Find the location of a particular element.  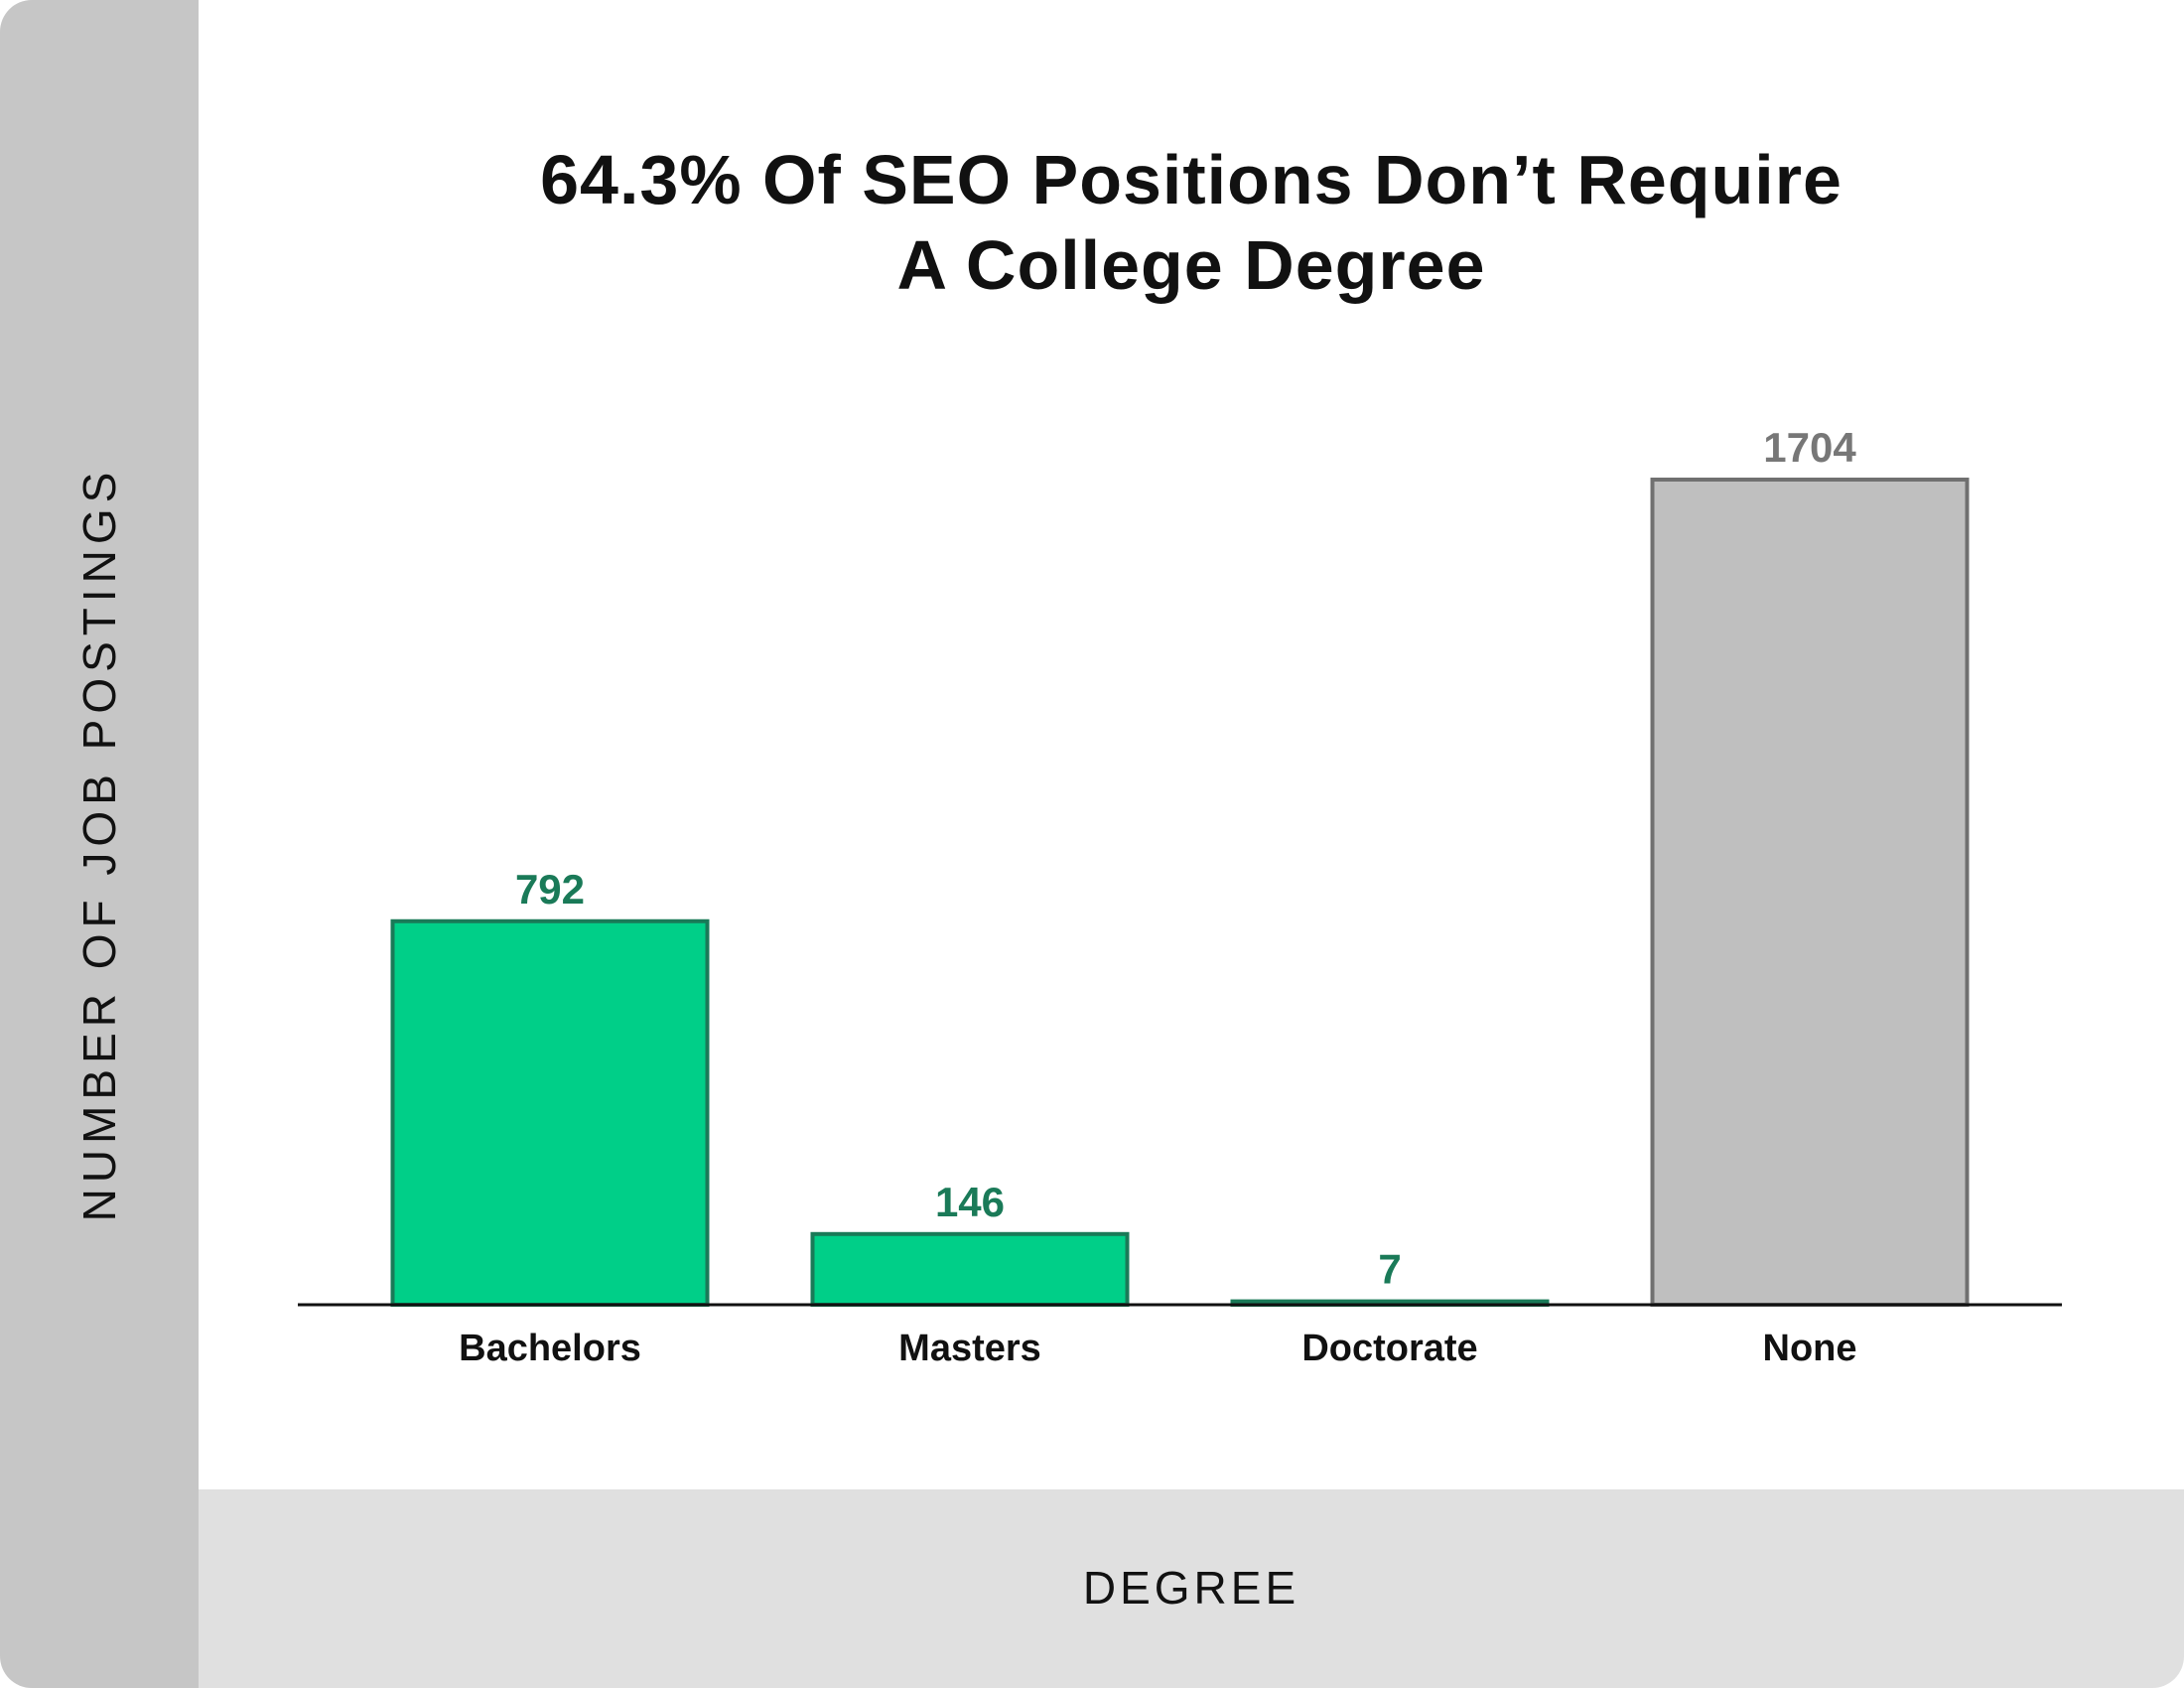

bar-none is located at coordinates (1810, 892).